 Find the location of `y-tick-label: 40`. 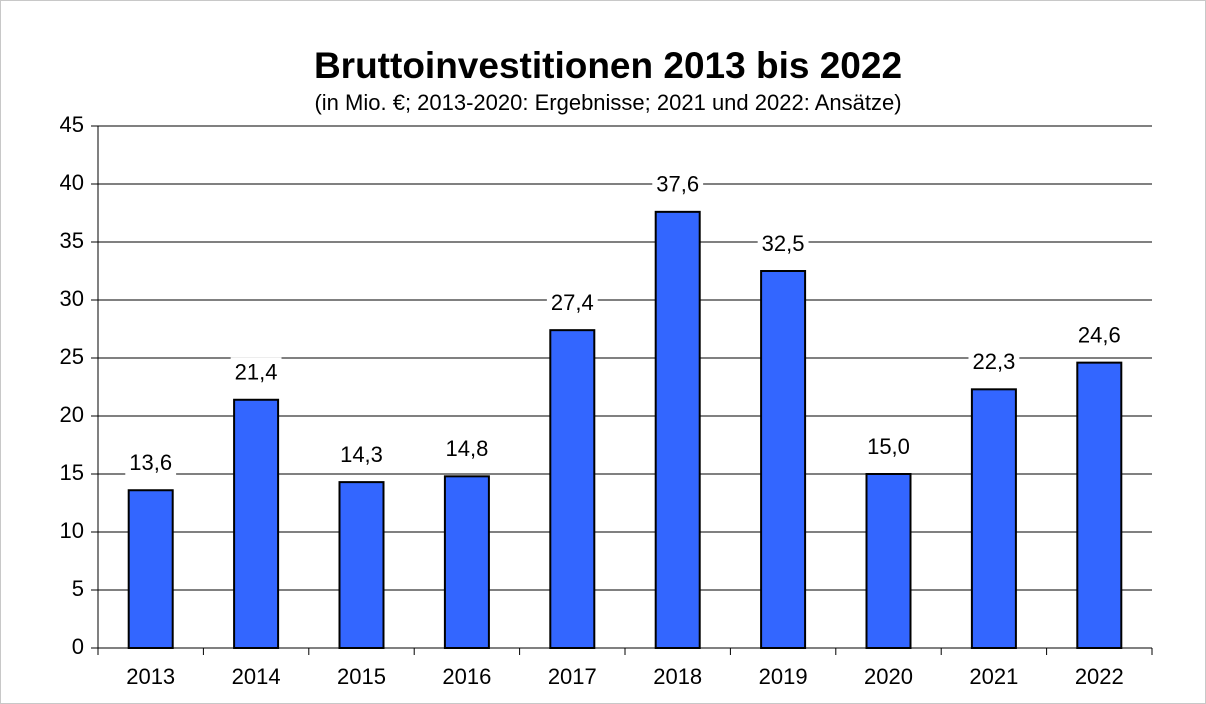

y-tick-label: 40 is located at coordinates (72, 182).